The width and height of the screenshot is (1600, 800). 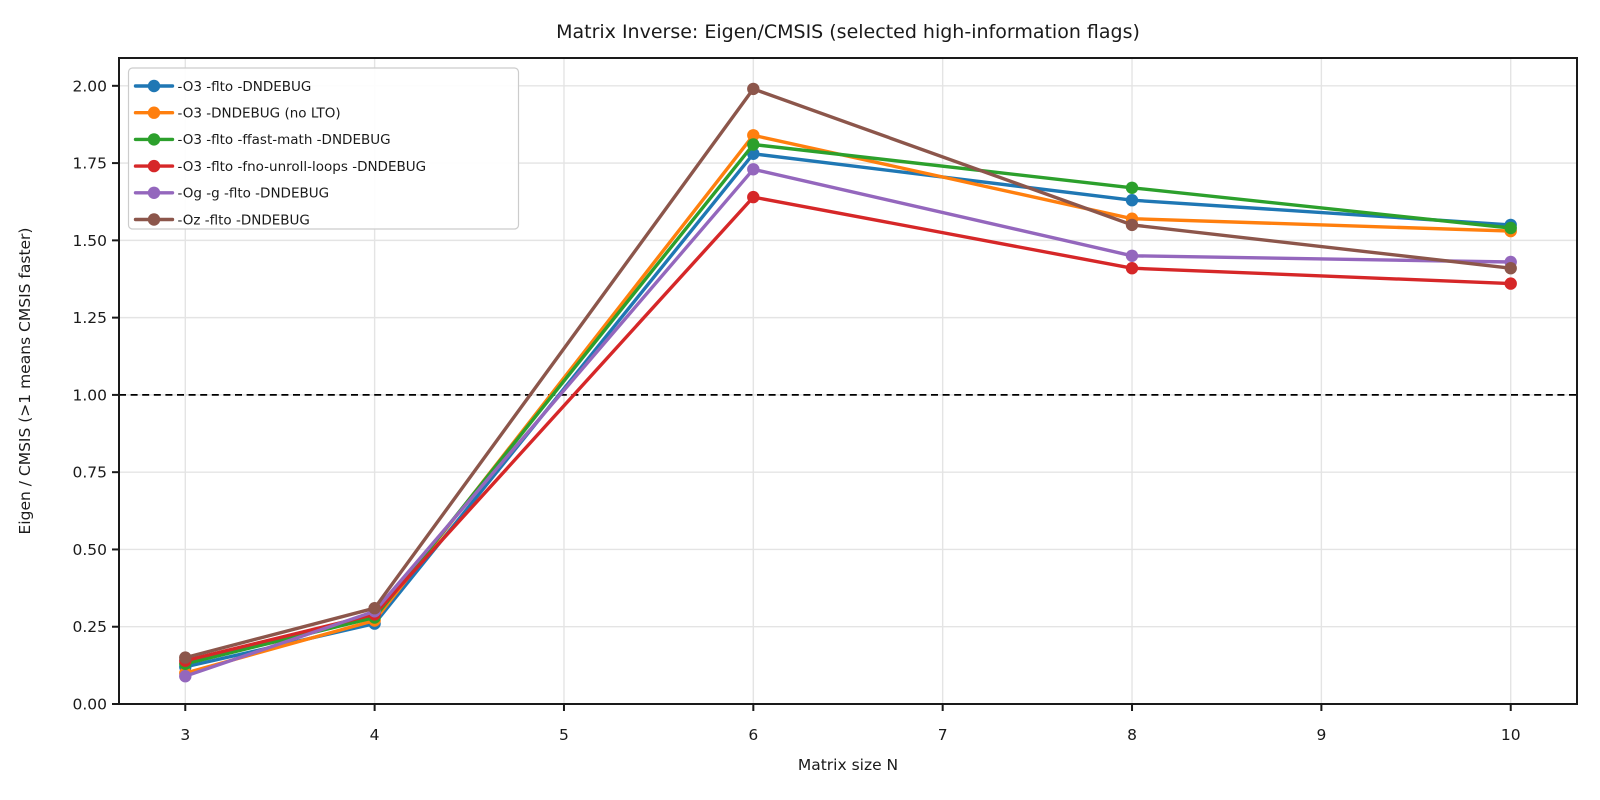 I want to click on legend-item-label: -O3 -flto -ffast-math -DNDEBUG, so click(x=284, y=140).